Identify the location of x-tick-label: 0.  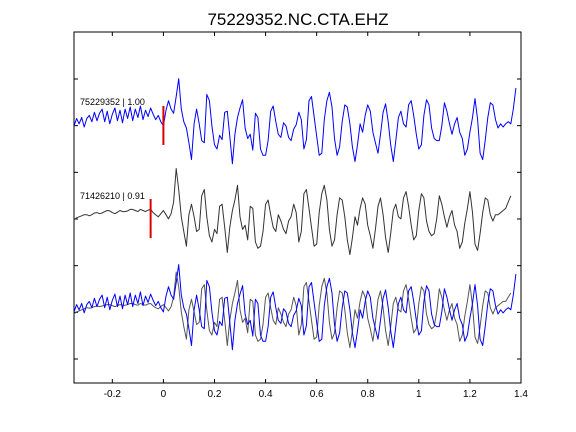
(164, 394).